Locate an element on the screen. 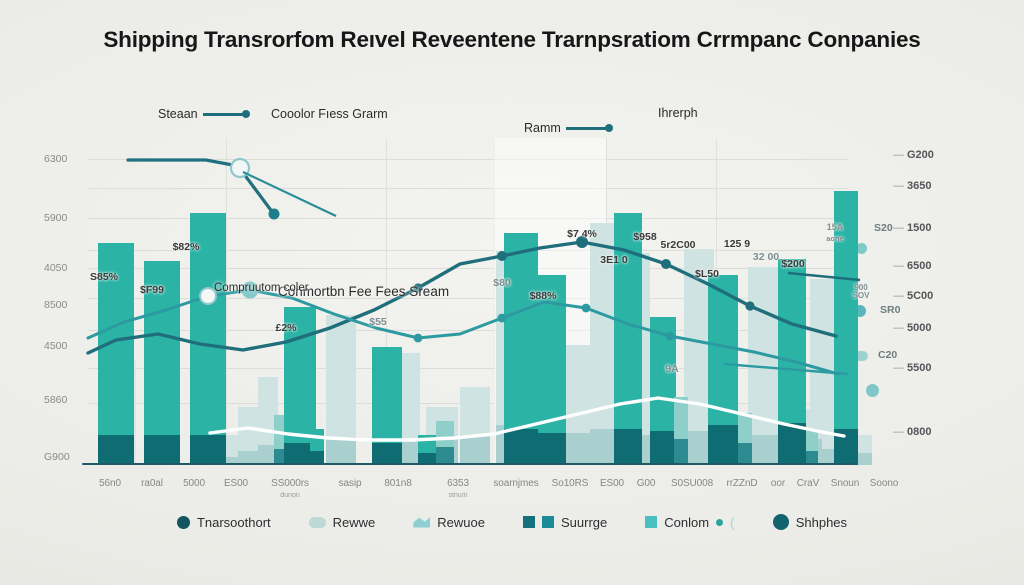 Image resolution: width=1024 pixels, height=585 pixels. line-tail is located at coordinates (824, 276).